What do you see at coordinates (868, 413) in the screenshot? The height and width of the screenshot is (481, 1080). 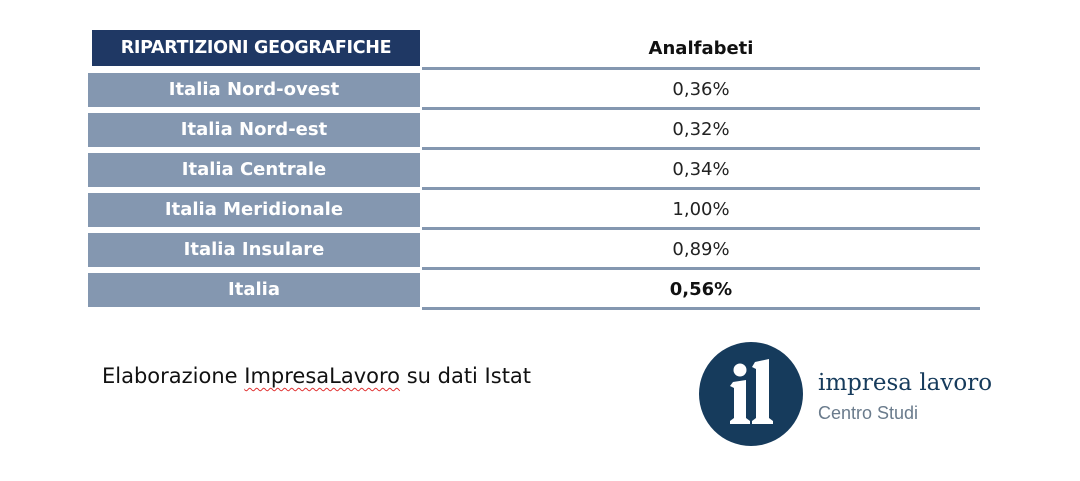 I see `logo-tagline: Centro Studi` at bounding box center [868, 413].